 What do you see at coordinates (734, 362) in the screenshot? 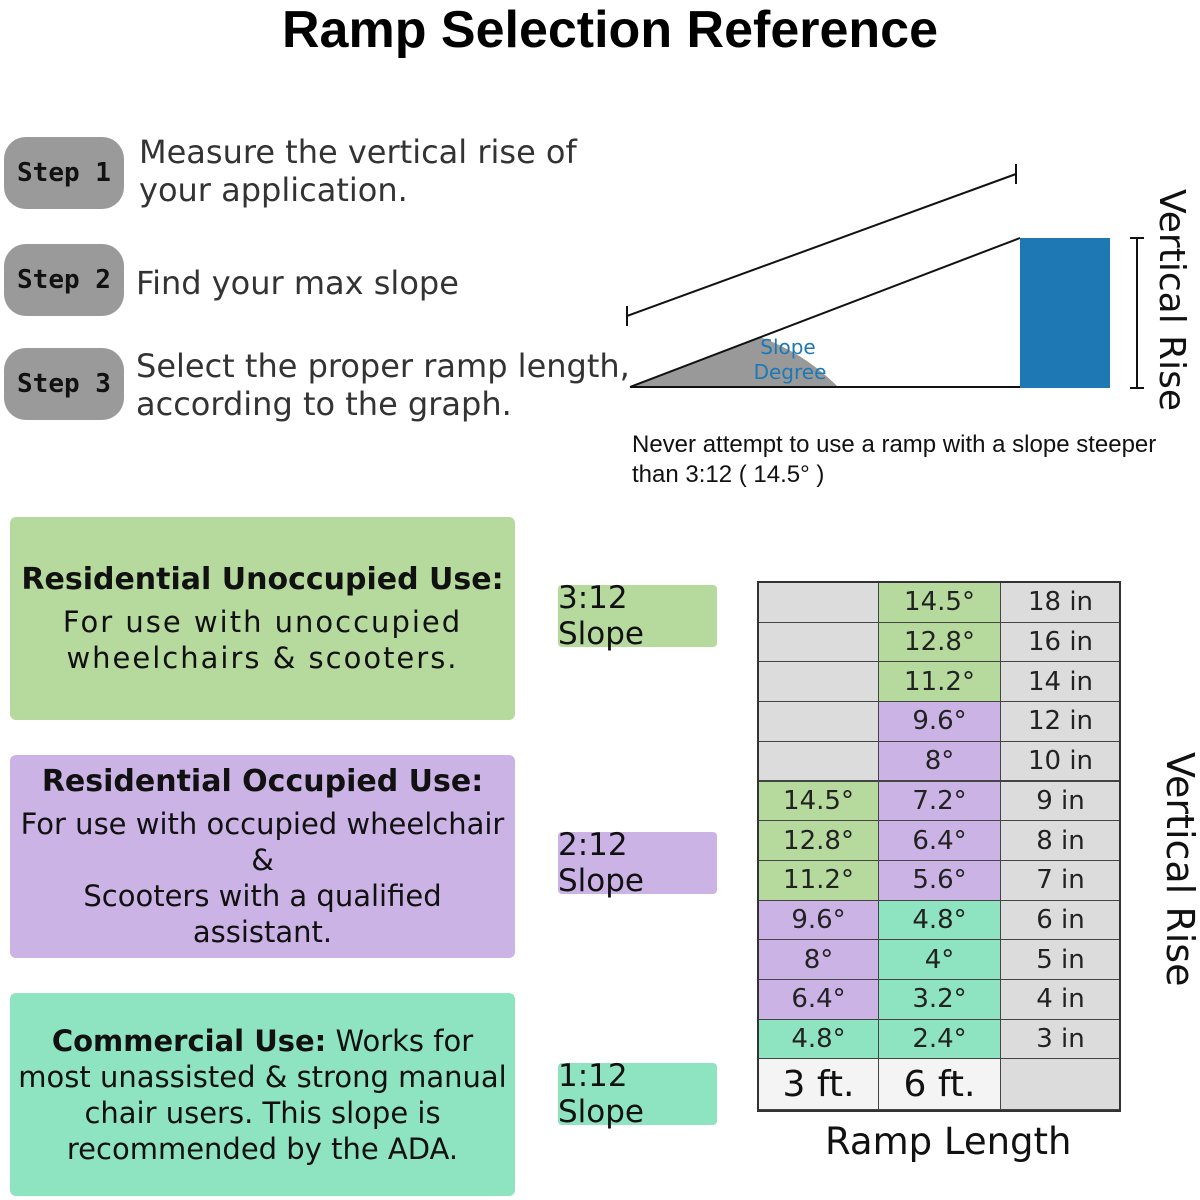
I see `slope-arc` at bounding box center [734, 362].